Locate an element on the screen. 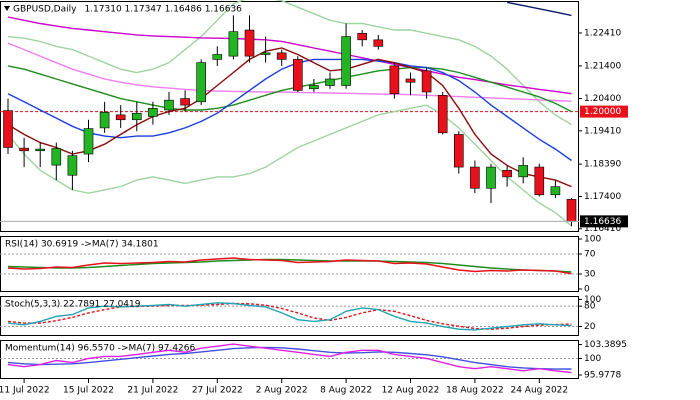  y-tick-label: 20 is located at coordinates (590, 327).